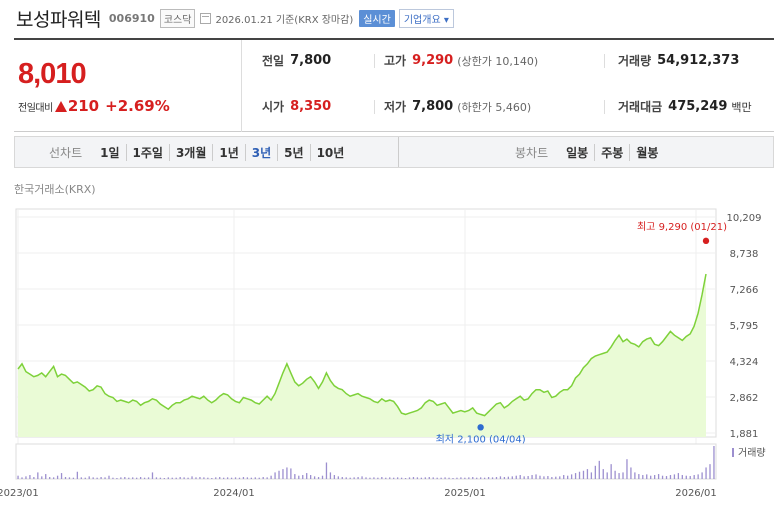 The height and width of the screenshot is (516, 774). I want to click on stat-prev: 전일 7,800, so click(296, 60).